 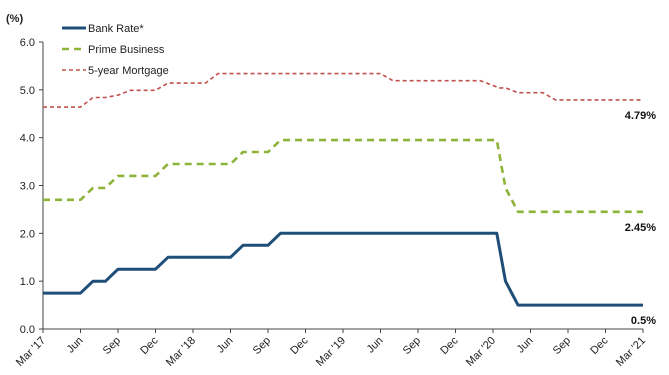 What do you see at coordinates (126, 50) in the screenshot?
I see `legend-label: Prime Business` at bounding box center [126, 50].